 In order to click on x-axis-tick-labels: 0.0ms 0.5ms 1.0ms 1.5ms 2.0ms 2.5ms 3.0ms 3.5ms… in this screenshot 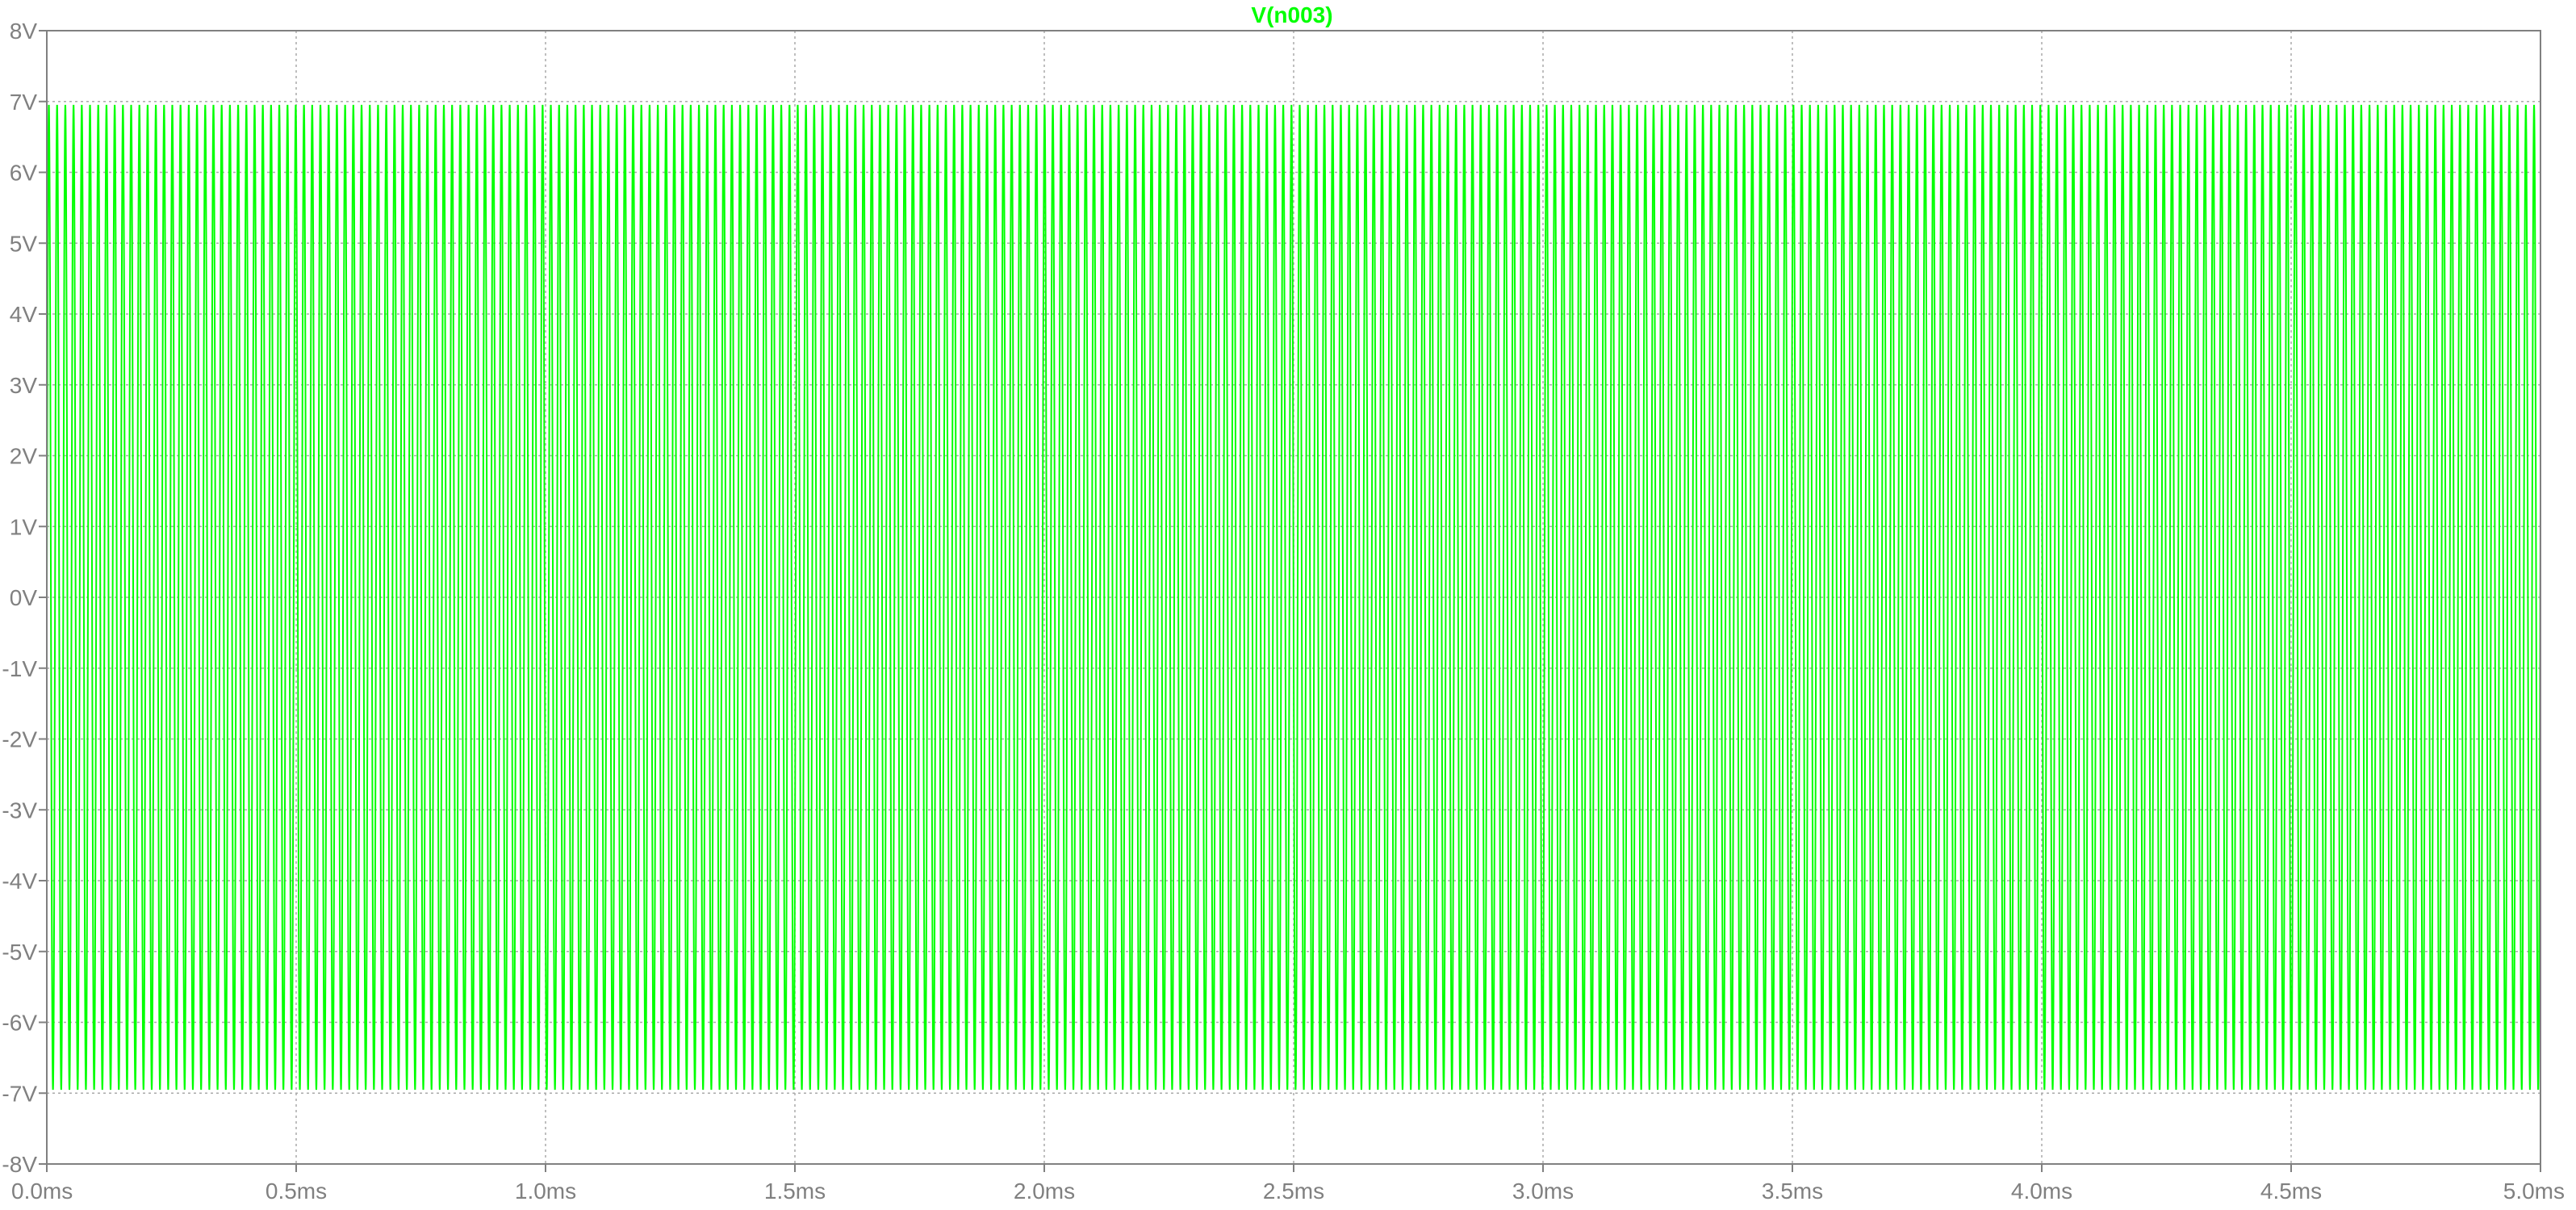, I will do `click(1288, 1184)`.